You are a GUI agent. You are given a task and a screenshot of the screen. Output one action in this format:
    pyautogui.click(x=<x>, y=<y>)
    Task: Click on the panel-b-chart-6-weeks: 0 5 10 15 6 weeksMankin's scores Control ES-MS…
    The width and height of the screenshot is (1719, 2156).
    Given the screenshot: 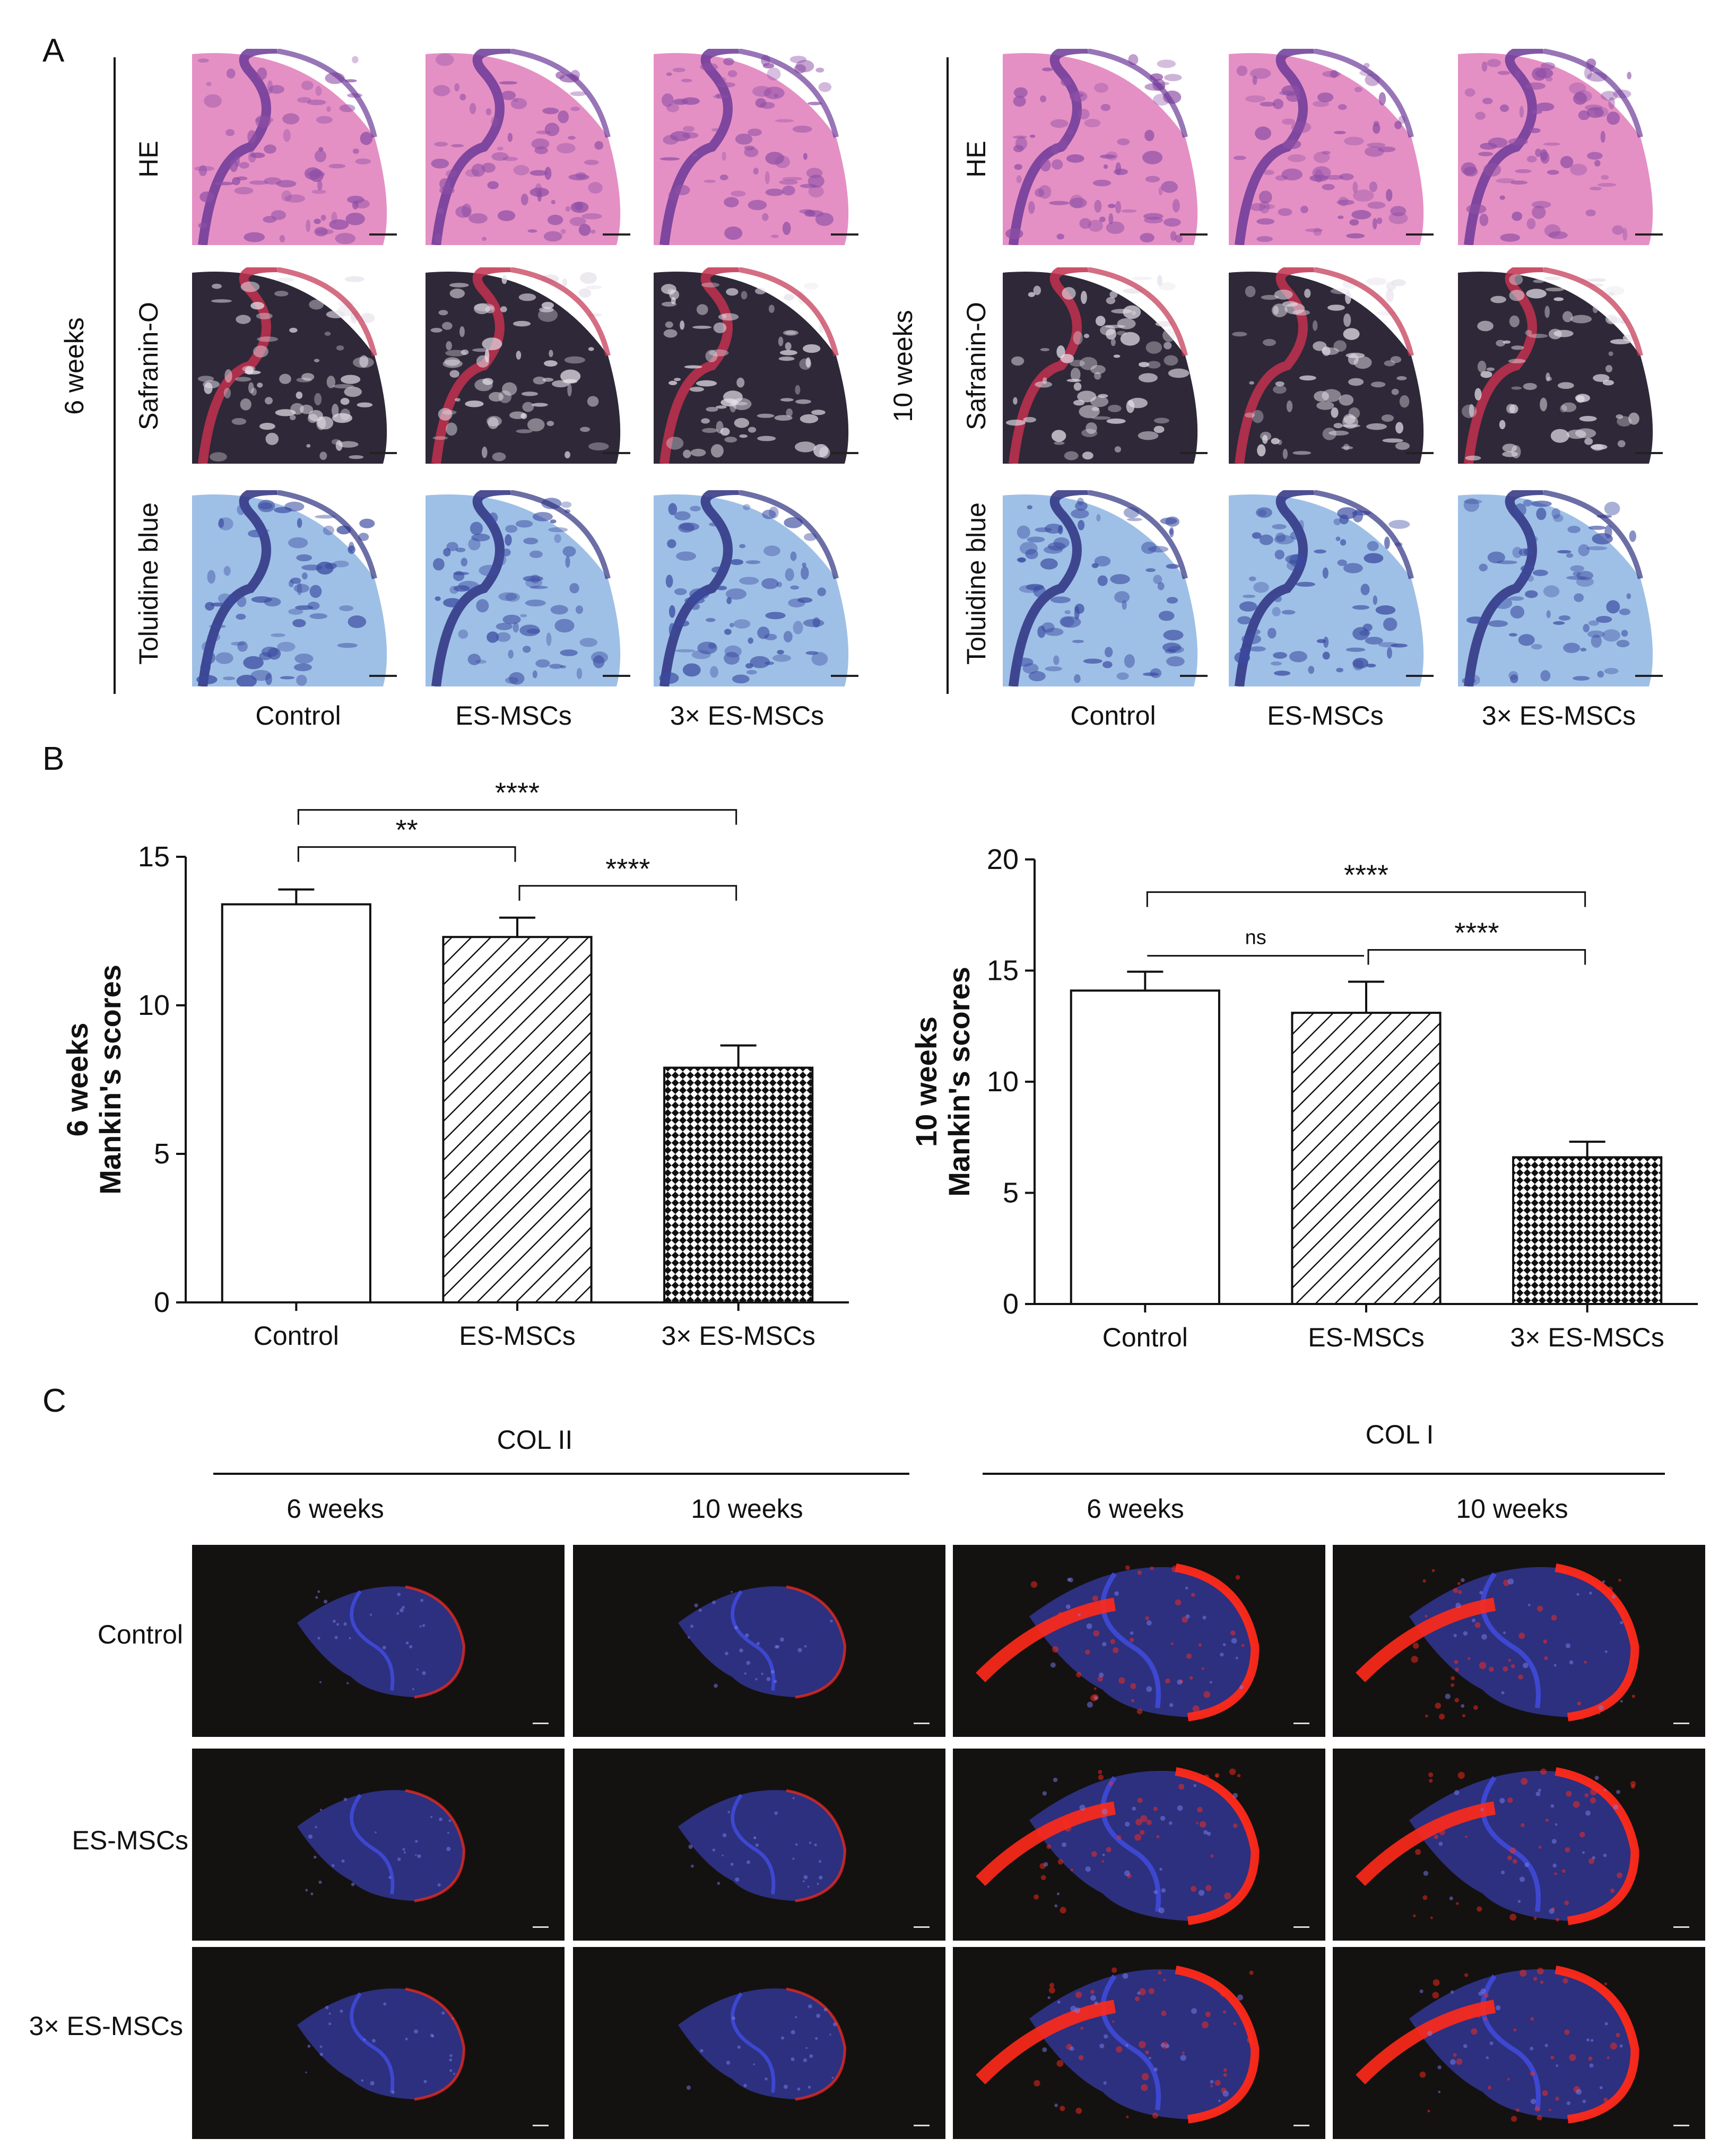 What is the action you would take?
    pyautogui.click(x=430, y=1073)
    